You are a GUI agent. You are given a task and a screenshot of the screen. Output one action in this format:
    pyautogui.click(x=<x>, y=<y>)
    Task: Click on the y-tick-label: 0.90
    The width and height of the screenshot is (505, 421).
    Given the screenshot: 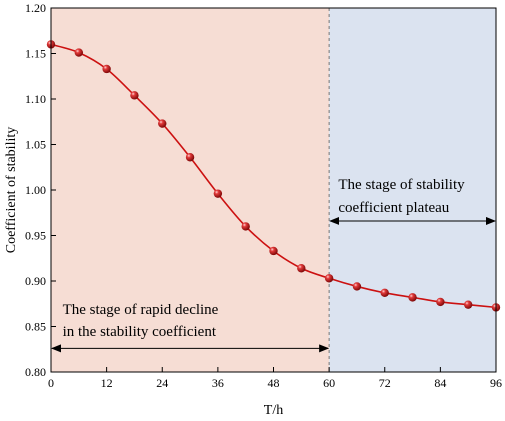 What is the action you would take?
    pyautogui.click(x=35, y=281)
    